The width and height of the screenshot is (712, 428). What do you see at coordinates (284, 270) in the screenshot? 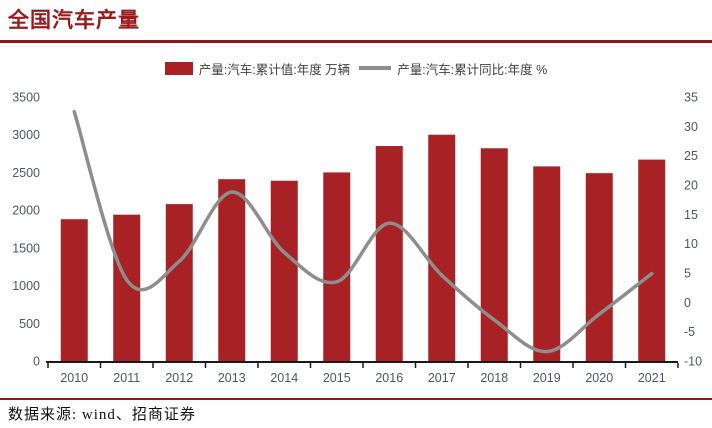
I see `bar-2014` at bounding box center [284, 270].